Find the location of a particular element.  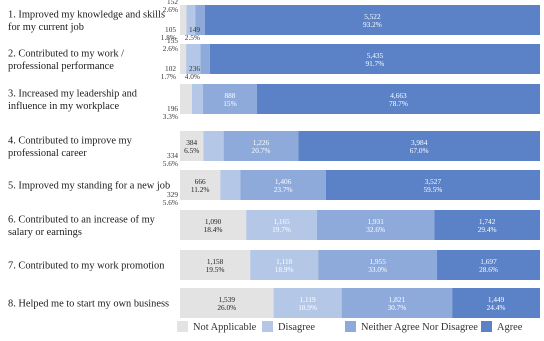

data-label-percent: 20.7% is located at coordinates (261, 150).